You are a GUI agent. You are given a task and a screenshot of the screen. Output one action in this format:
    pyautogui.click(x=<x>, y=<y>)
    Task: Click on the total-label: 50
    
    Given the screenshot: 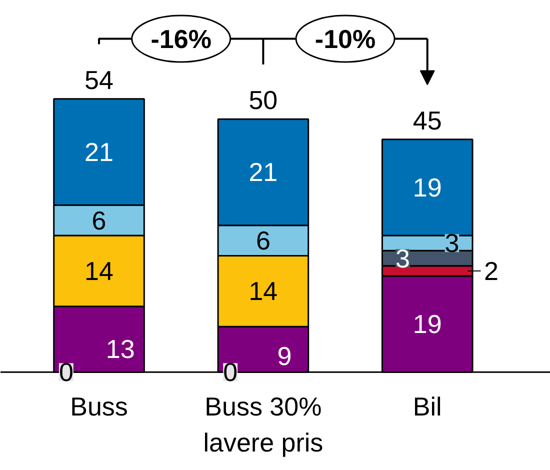 What is the action you would take?
    pyautogui.click(x=263, y=100)
    